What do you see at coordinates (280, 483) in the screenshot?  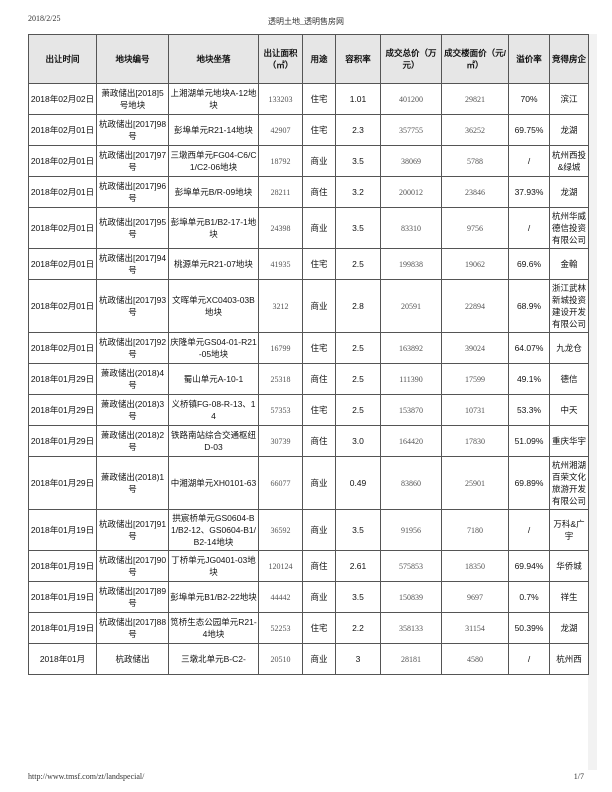 I see `table-cell: 66077` at bounding box center [280, 483].